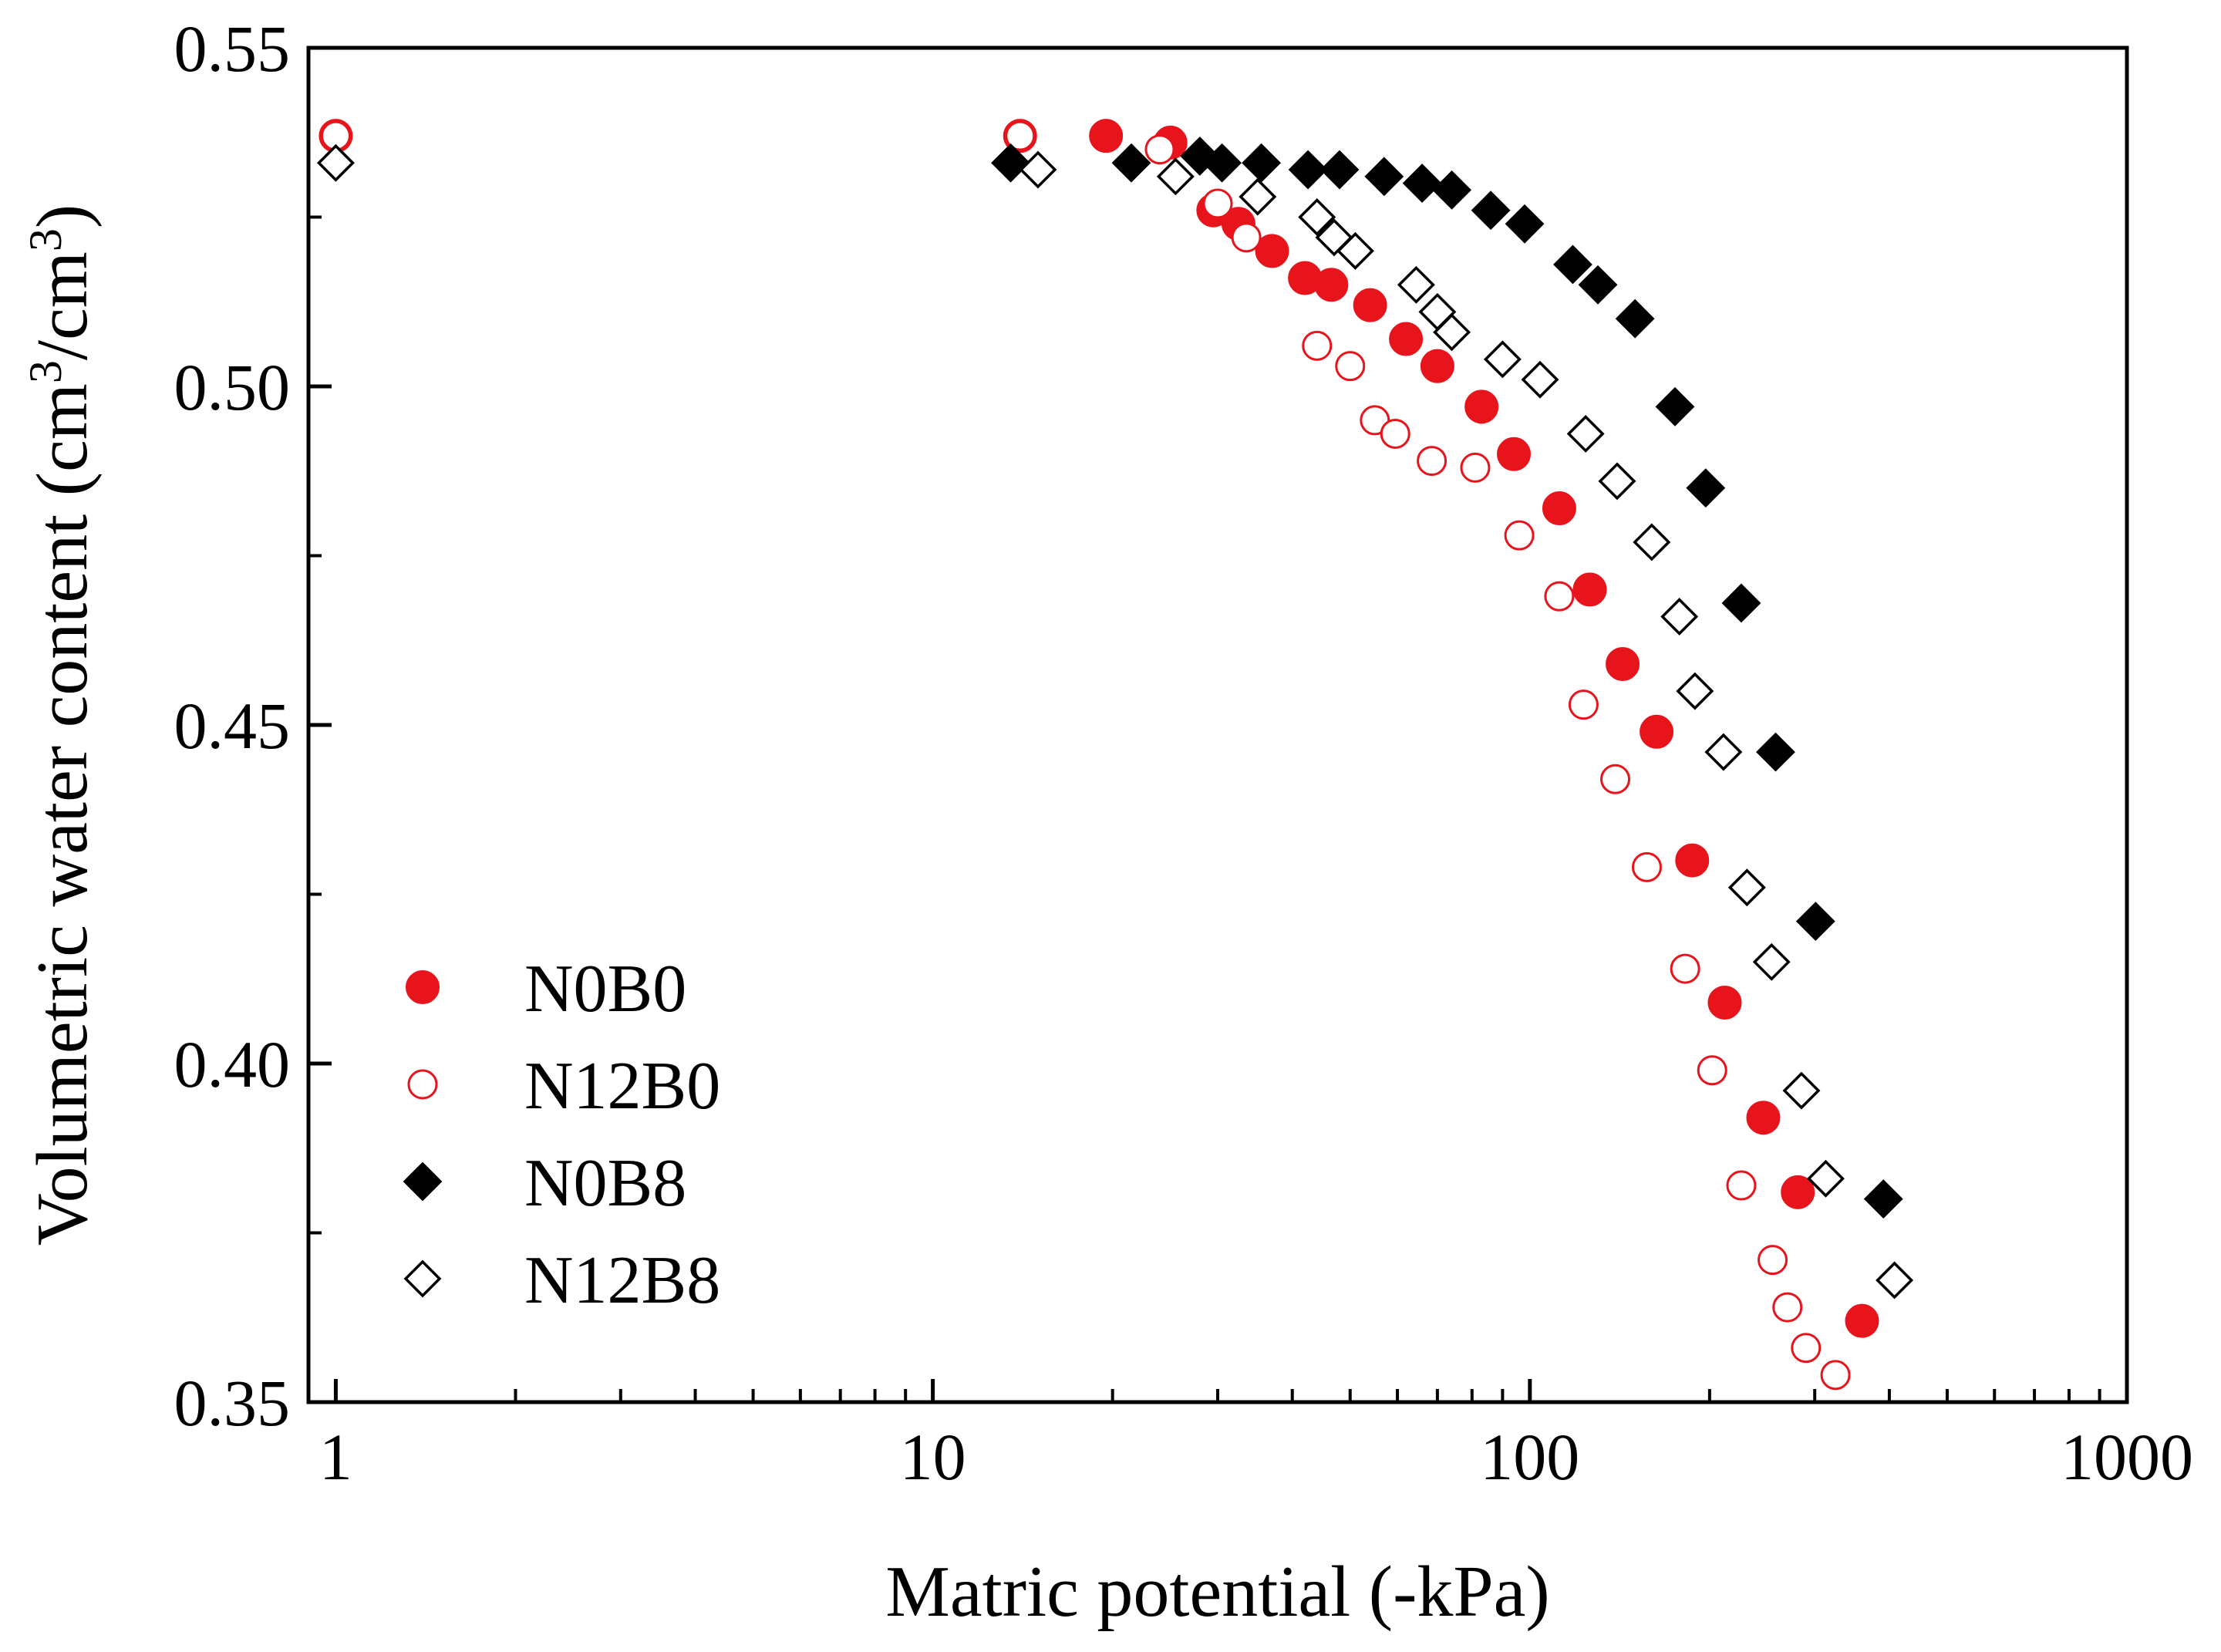 The width and height of the screenshot is (2221, 1652). What do you see at coordinates (45, 240) in the screenshot?
I see `y-axis-title-sup-2: 3` at bounding box center [45, 240].